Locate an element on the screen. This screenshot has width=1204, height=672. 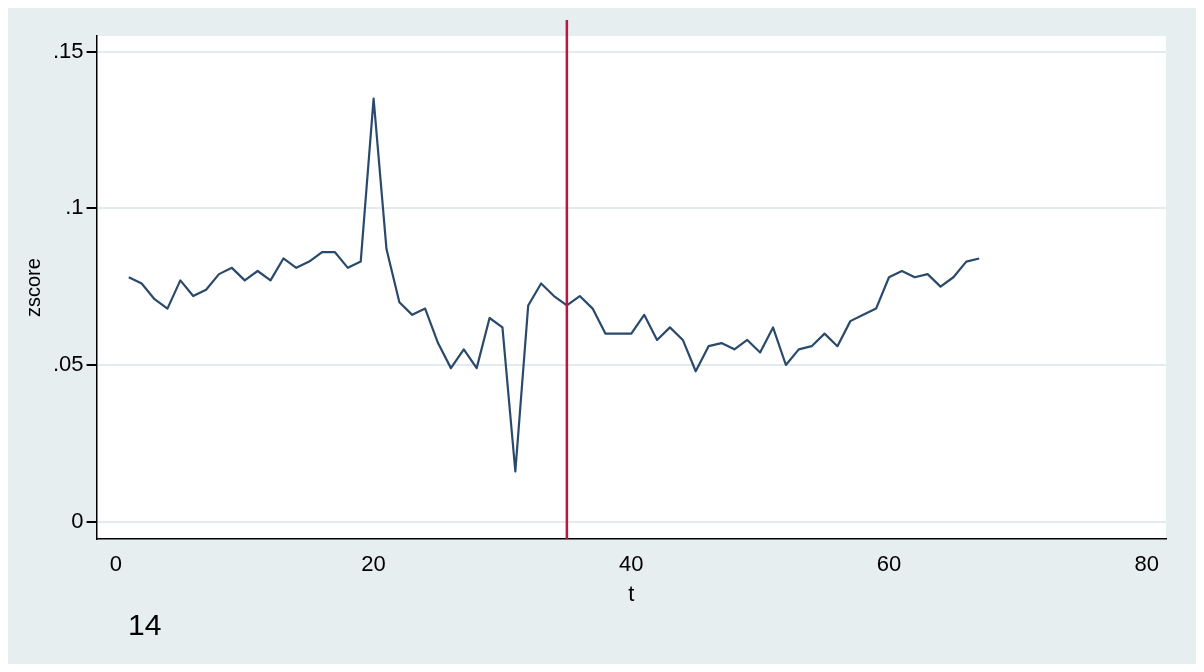
x-tick-label: 60 is located at coordinates (889, 564).